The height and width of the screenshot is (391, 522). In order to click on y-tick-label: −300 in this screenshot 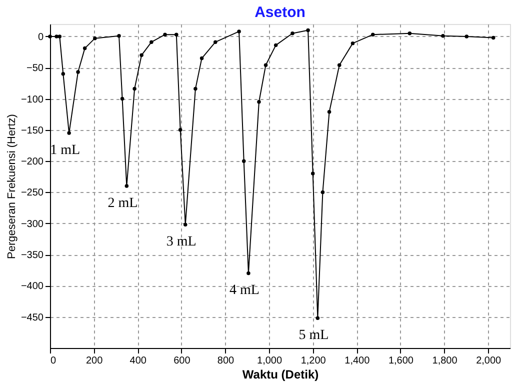, I will do `click(32, 224)`.